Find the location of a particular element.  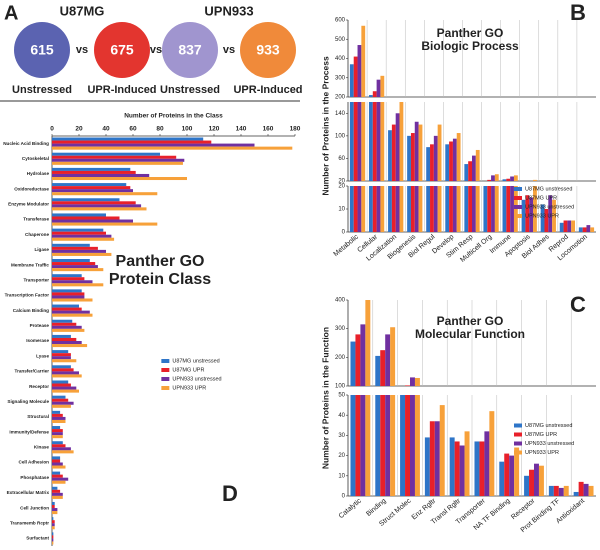

x-tick-label: 120 is located at coordinates (214, 129).